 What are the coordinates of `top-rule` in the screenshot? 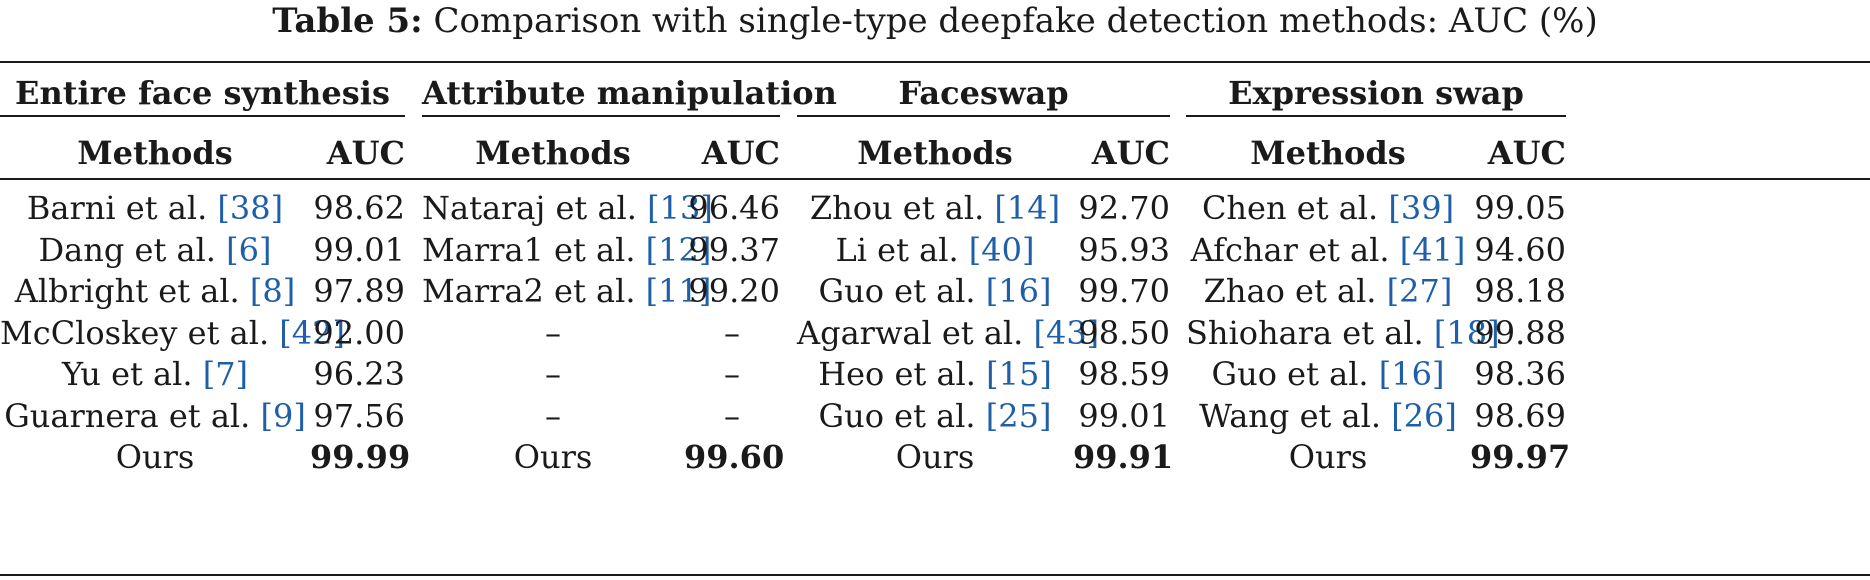 It's located at (935, 62).